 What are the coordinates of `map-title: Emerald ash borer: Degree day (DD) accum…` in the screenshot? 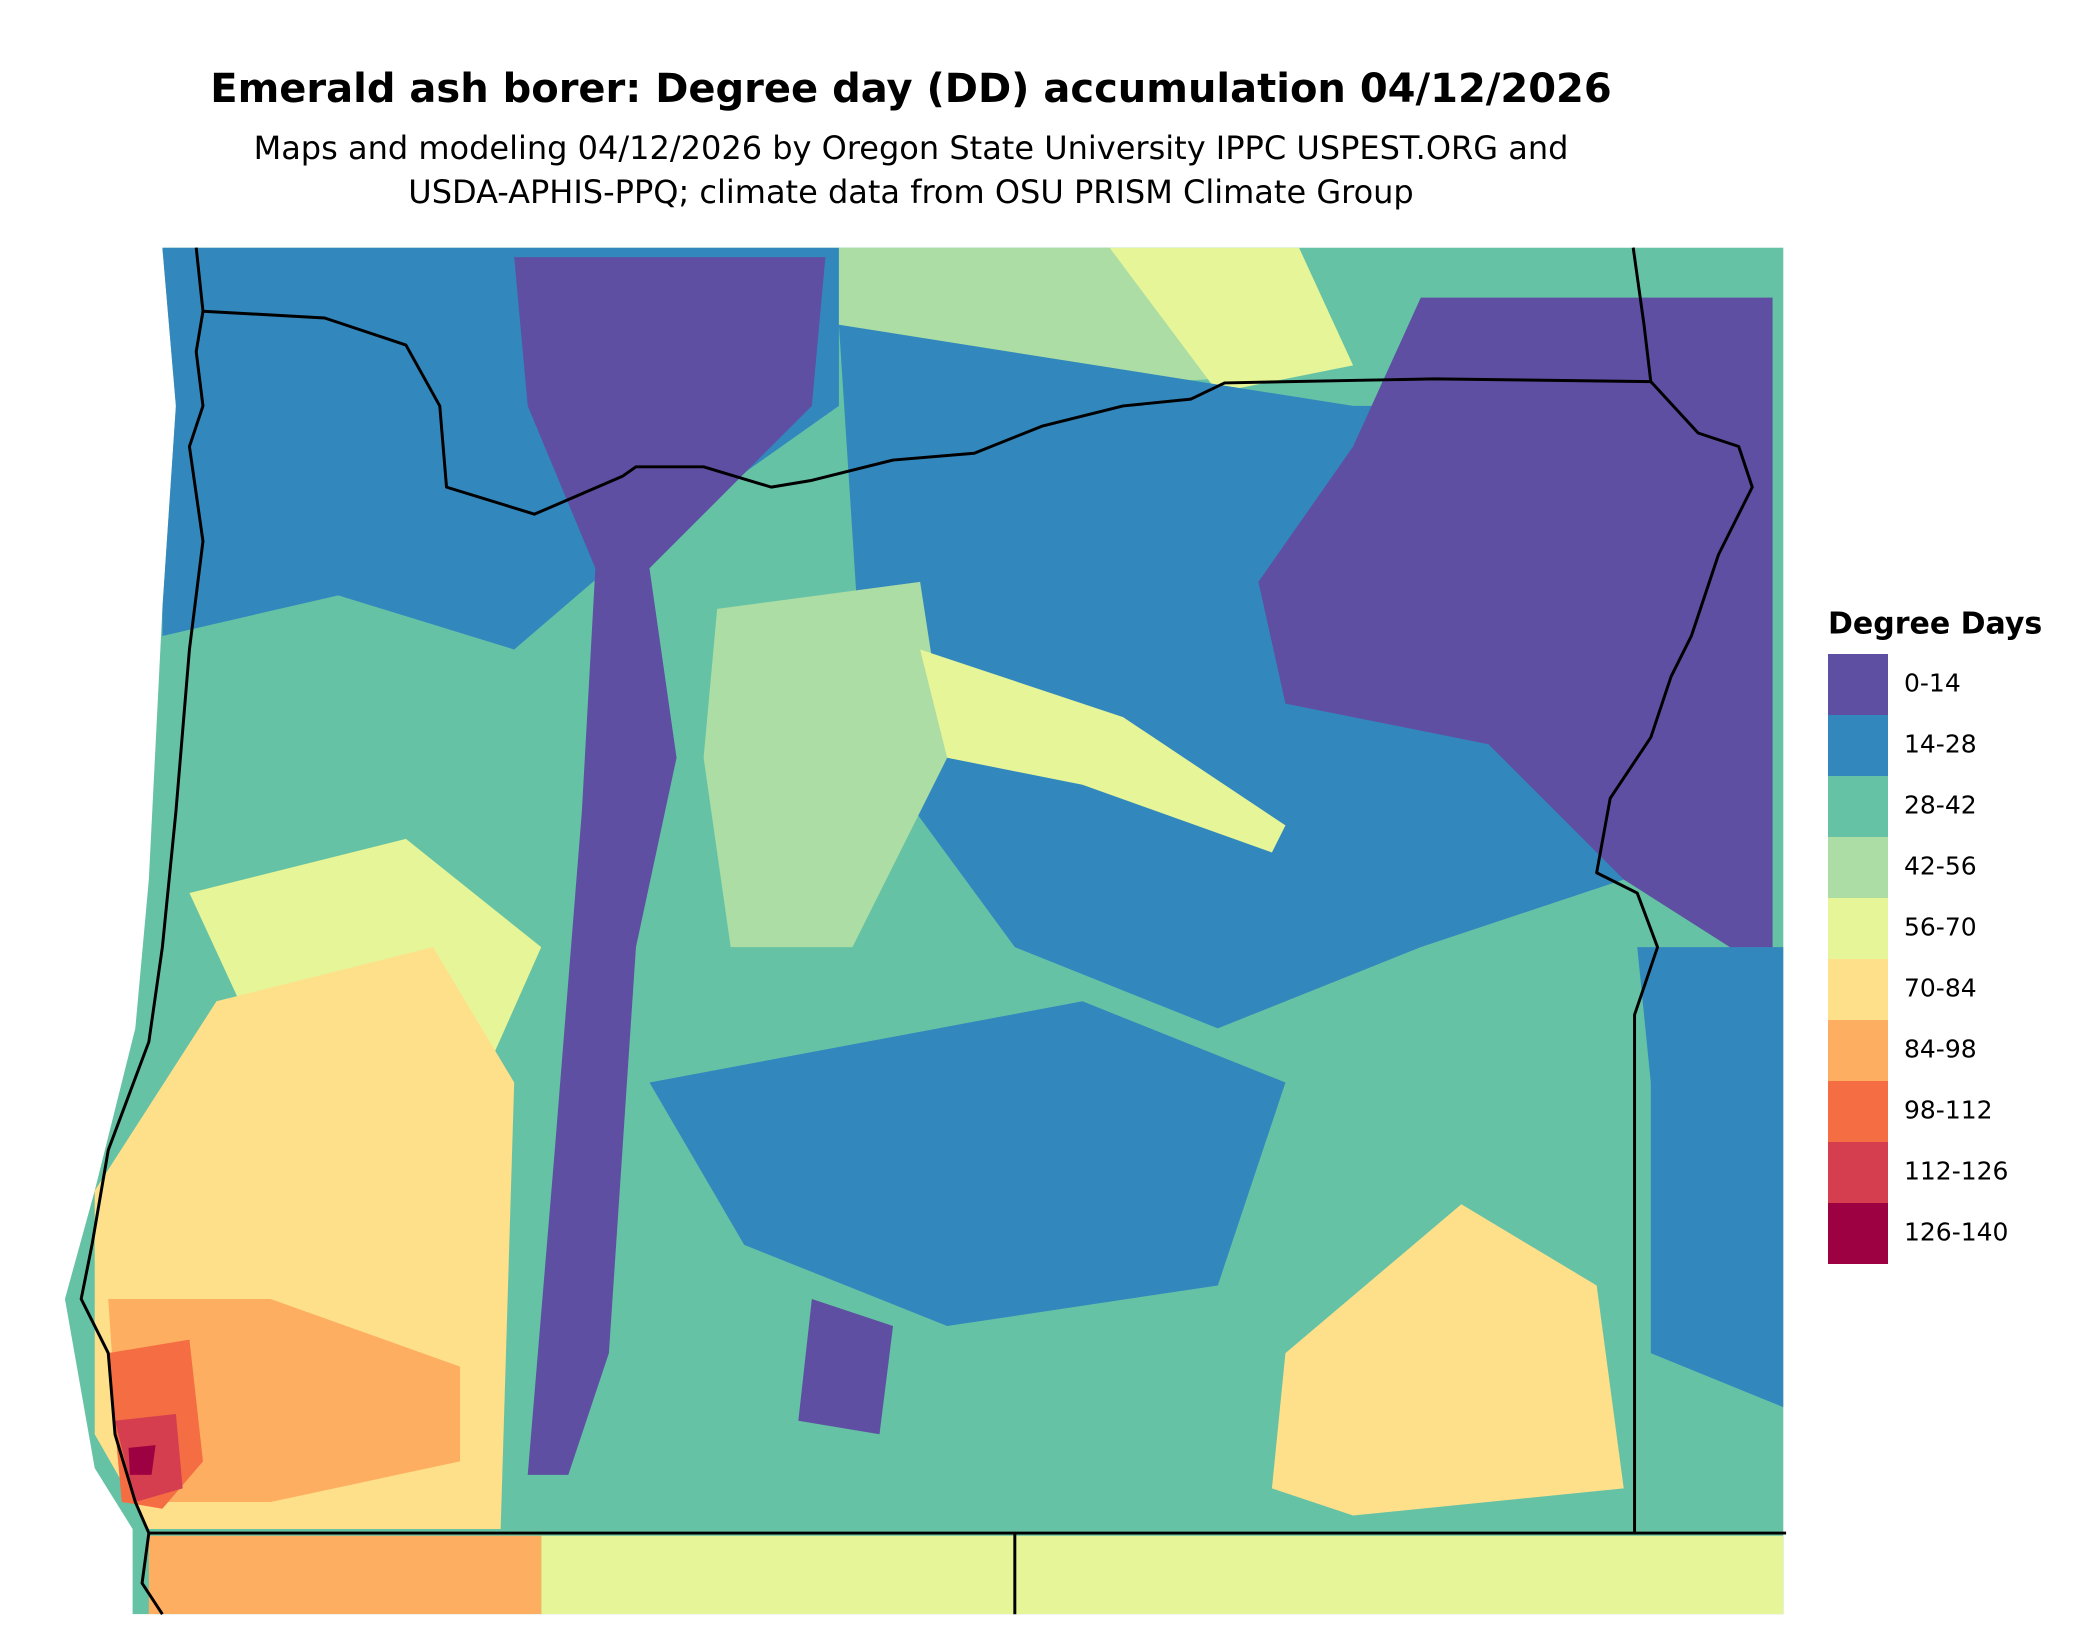 It's located at (910, 89).